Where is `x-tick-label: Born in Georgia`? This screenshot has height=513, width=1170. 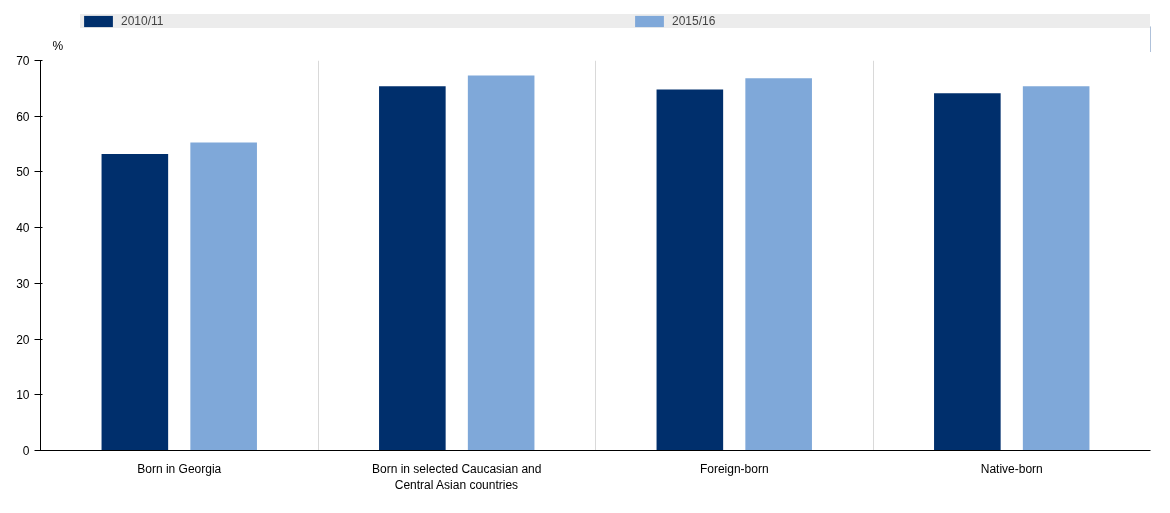
x-tick-label: Born in Georgia is located at coordinates (179, 468).